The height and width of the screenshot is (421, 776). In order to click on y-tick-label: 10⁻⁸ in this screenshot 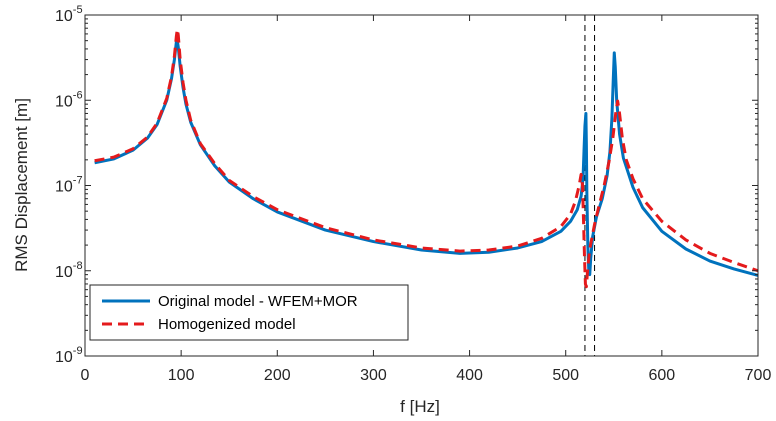, I will do `click(69, 270)`.